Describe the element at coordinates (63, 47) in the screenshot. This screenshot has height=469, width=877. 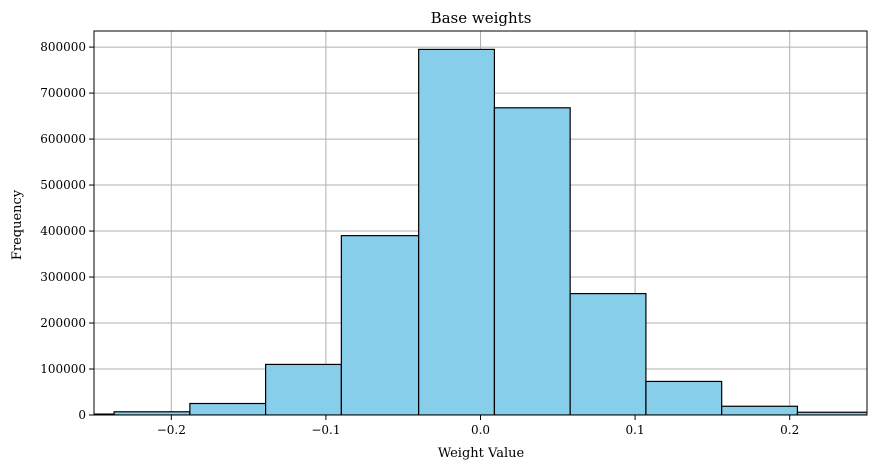
I see `y-tick-label: 800000` at that location.